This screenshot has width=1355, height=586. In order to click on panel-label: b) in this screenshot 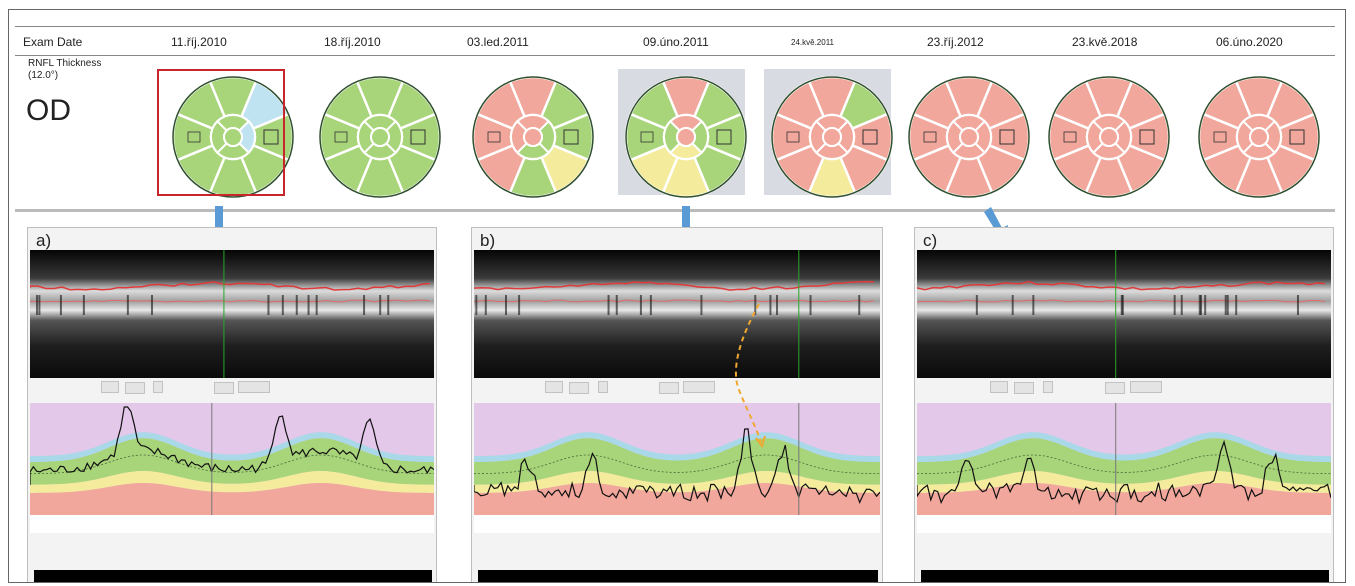, I will do `click(488, 240)`.